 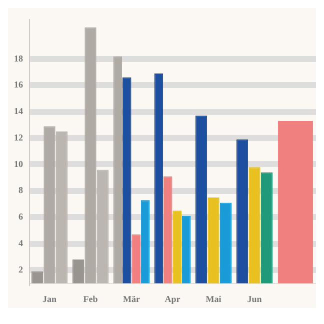 I want to click on x-tick-label: Feb, so click(x=90, y=299).